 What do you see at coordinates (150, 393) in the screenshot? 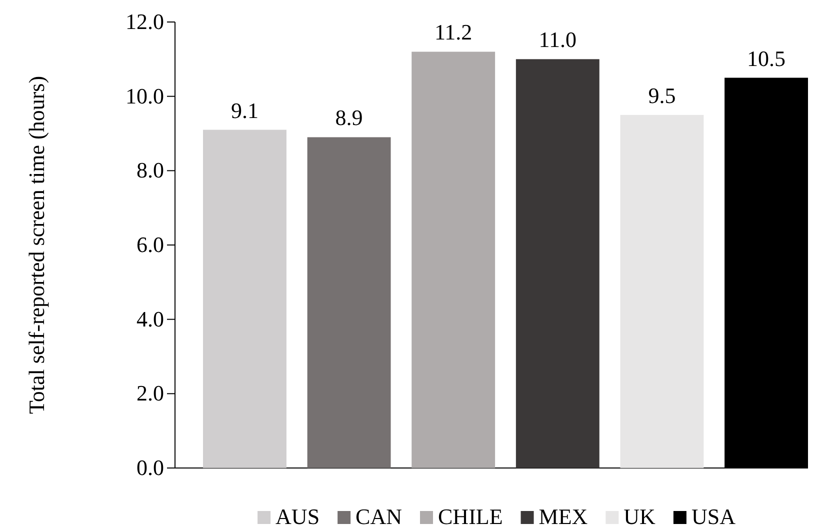
I see `y-tick-label: 2.0` at bounding box center [150, 393].